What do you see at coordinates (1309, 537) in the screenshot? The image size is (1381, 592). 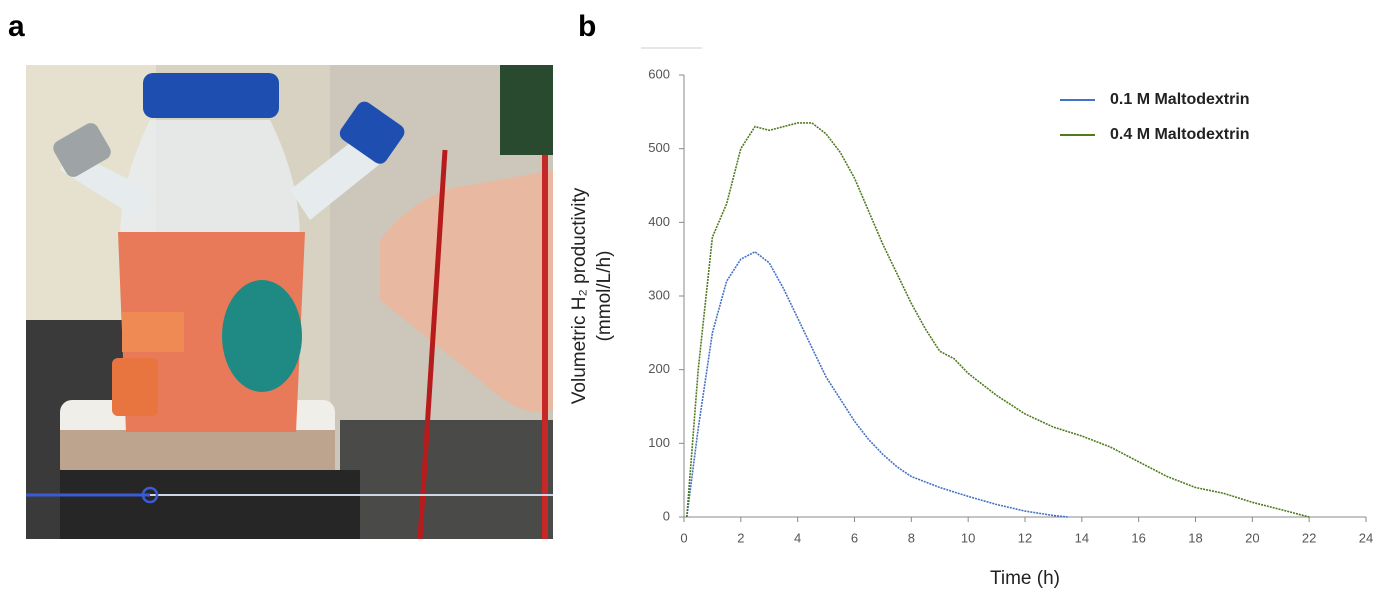 I see `x-tick-label: 22` at bounding box center [1309, 537].